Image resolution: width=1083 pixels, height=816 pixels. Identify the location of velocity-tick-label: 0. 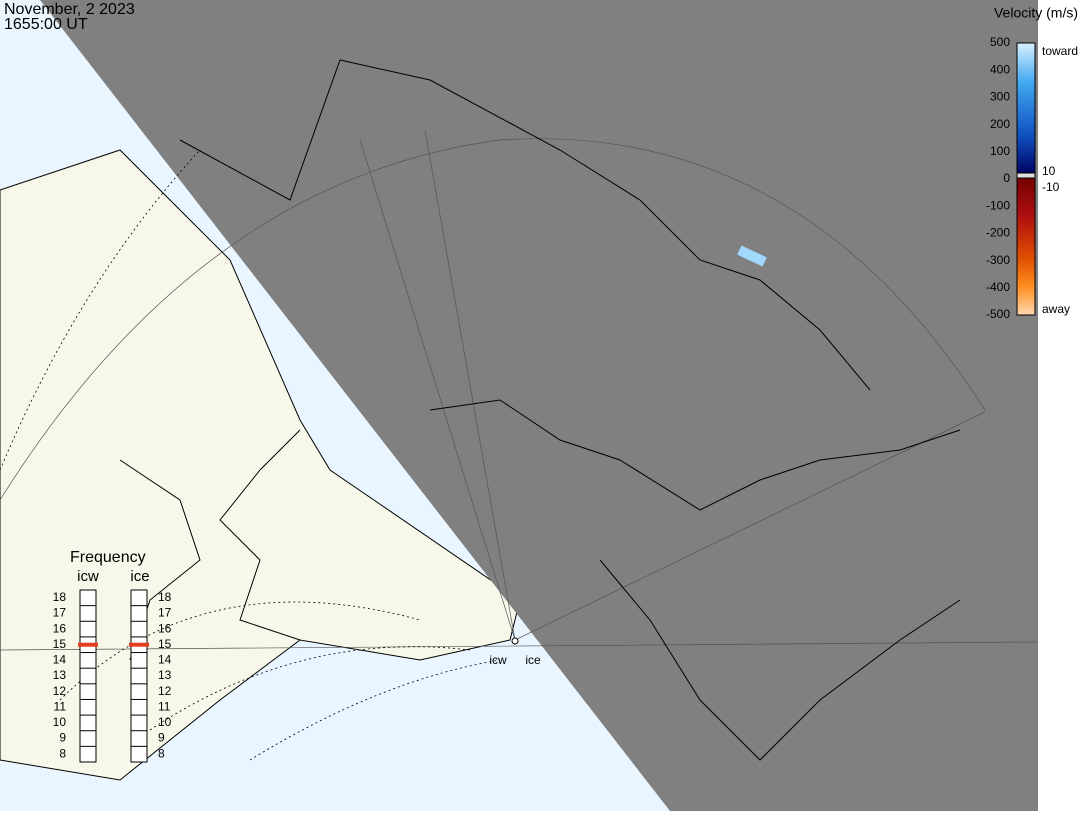
(1006, 178).